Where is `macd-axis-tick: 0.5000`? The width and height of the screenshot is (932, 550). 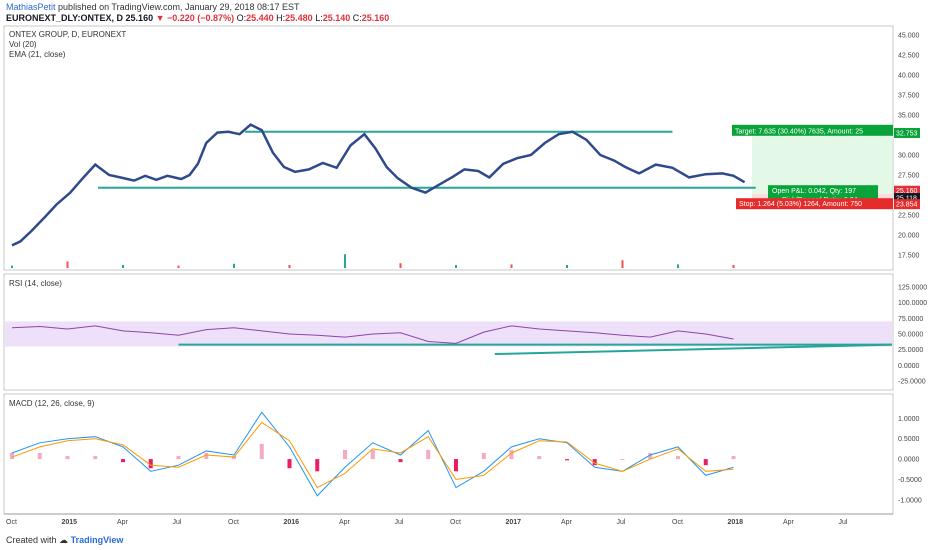 macd-axis-tick: 0.5000 is located at coordinates (909, 439).